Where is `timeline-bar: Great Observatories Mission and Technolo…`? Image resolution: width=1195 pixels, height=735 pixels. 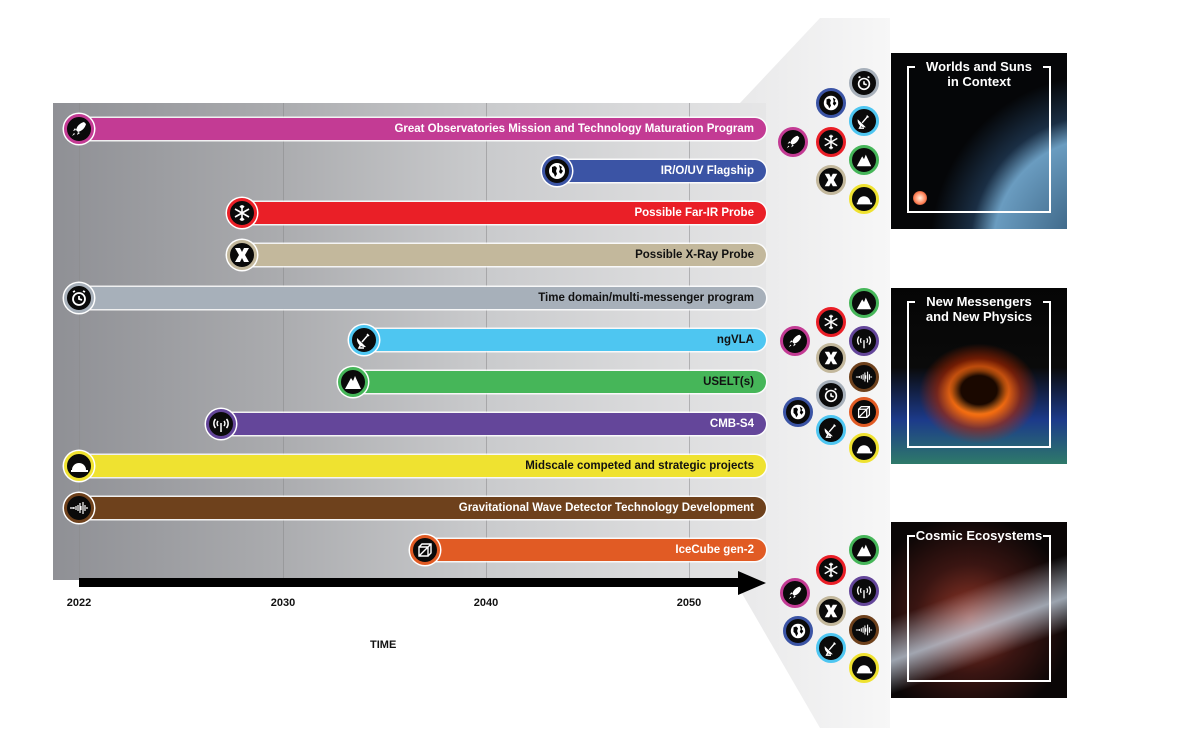
timeline-bar: Great Observatories Mission and Technolo… is located at coordinates (422, 129).